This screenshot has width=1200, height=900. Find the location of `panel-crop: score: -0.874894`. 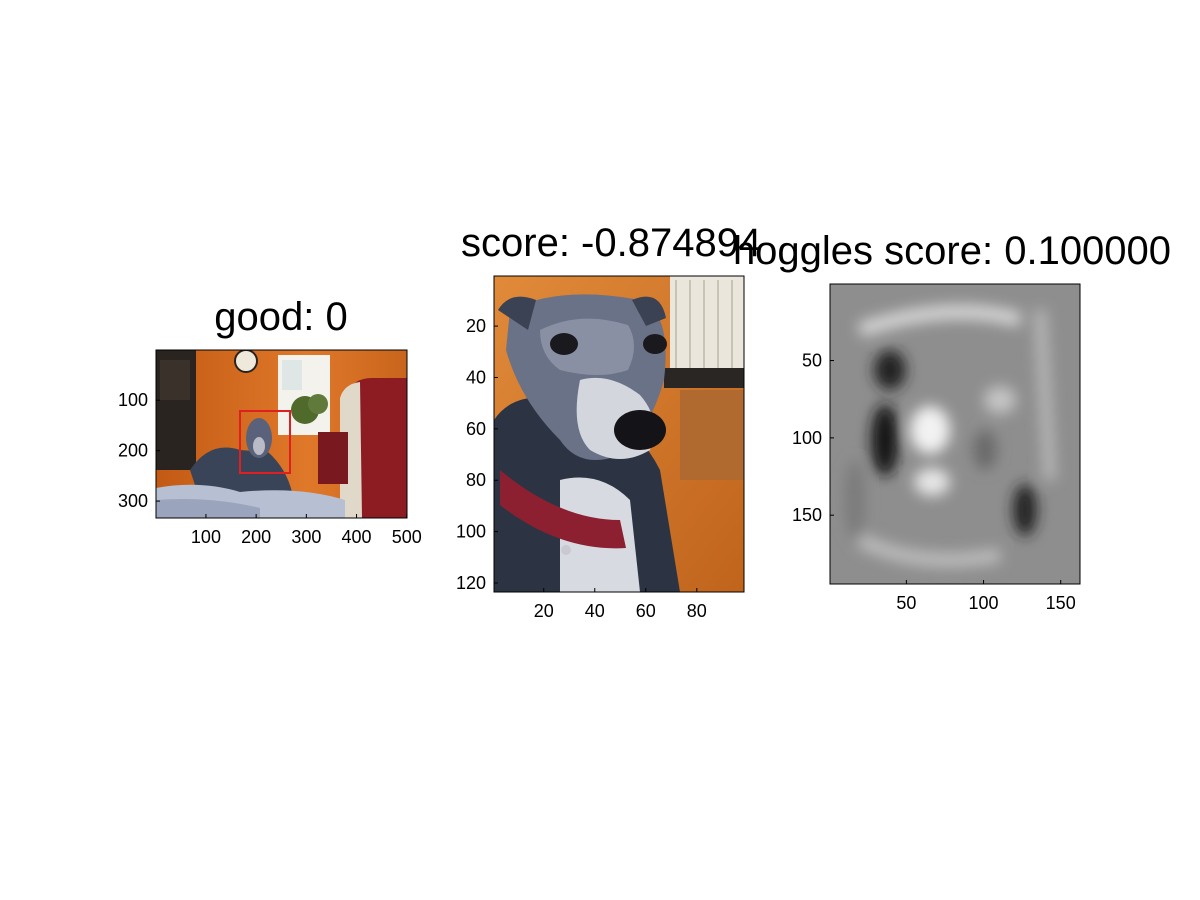

panel-crop: score: -0.874894 is located at coordinates (608, 421).